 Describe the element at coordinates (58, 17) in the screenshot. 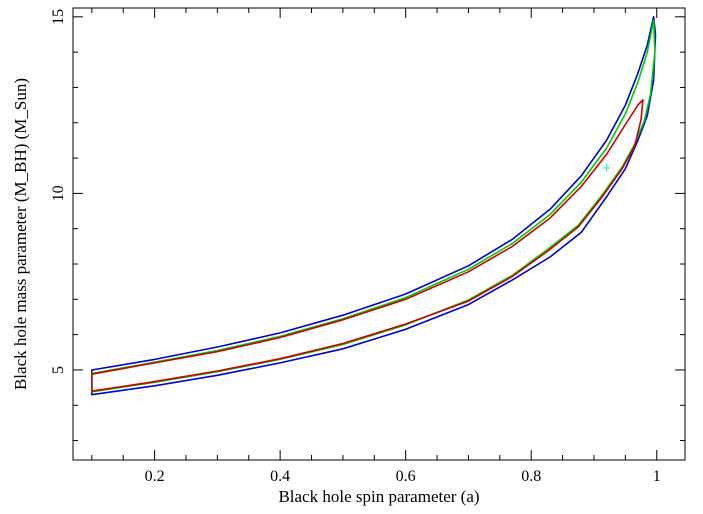

I see `y-tick-label: 15` at that location.